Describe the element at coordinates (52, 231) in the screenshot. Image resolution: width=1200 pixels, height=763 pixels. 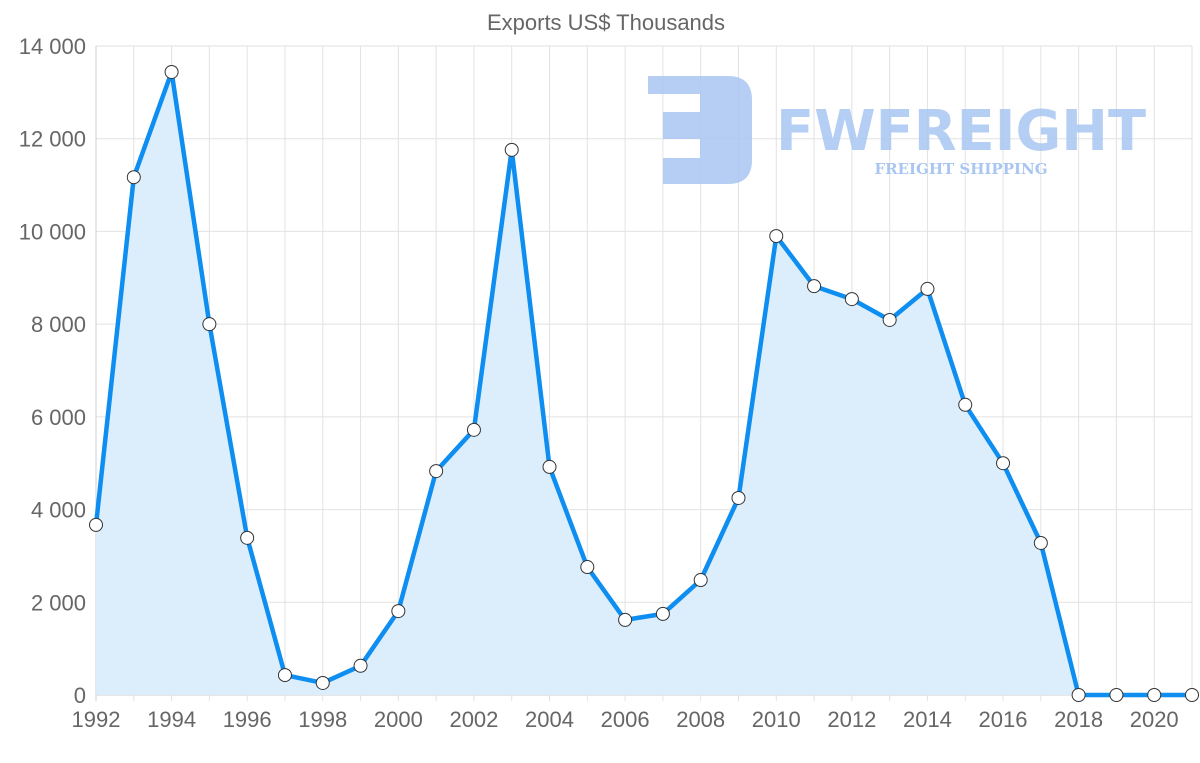
I see `y-tick-label: 10 000` at that location.